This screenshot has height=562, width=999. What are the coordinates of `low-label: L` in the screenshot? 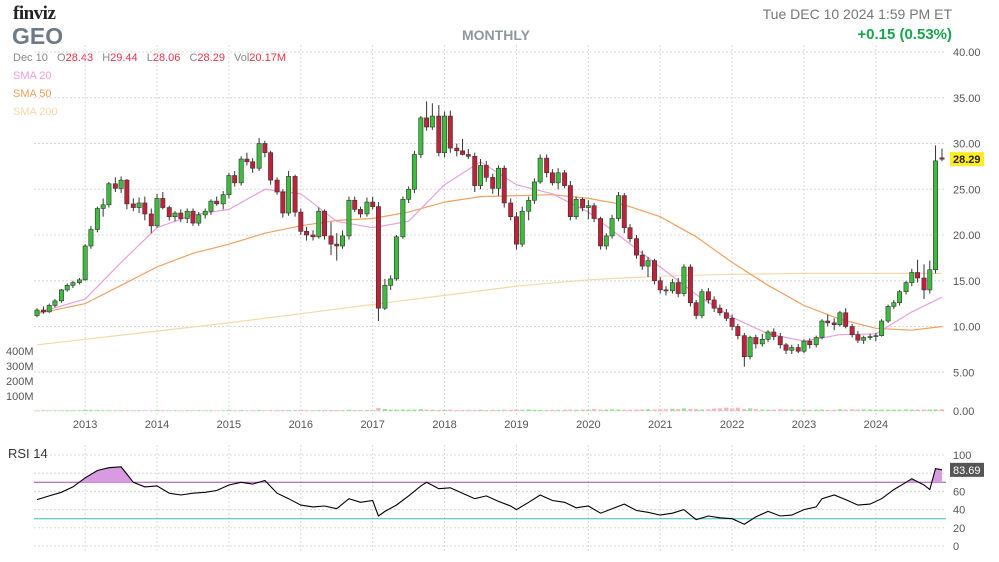 It's located at (149, 58).